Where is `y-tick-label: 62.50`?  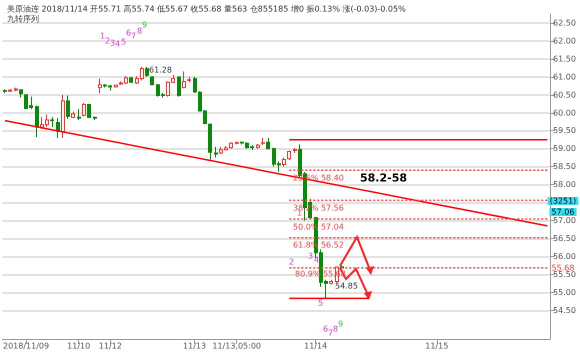 y-tick-label: 62.50 is located at coordinates (564, 23).